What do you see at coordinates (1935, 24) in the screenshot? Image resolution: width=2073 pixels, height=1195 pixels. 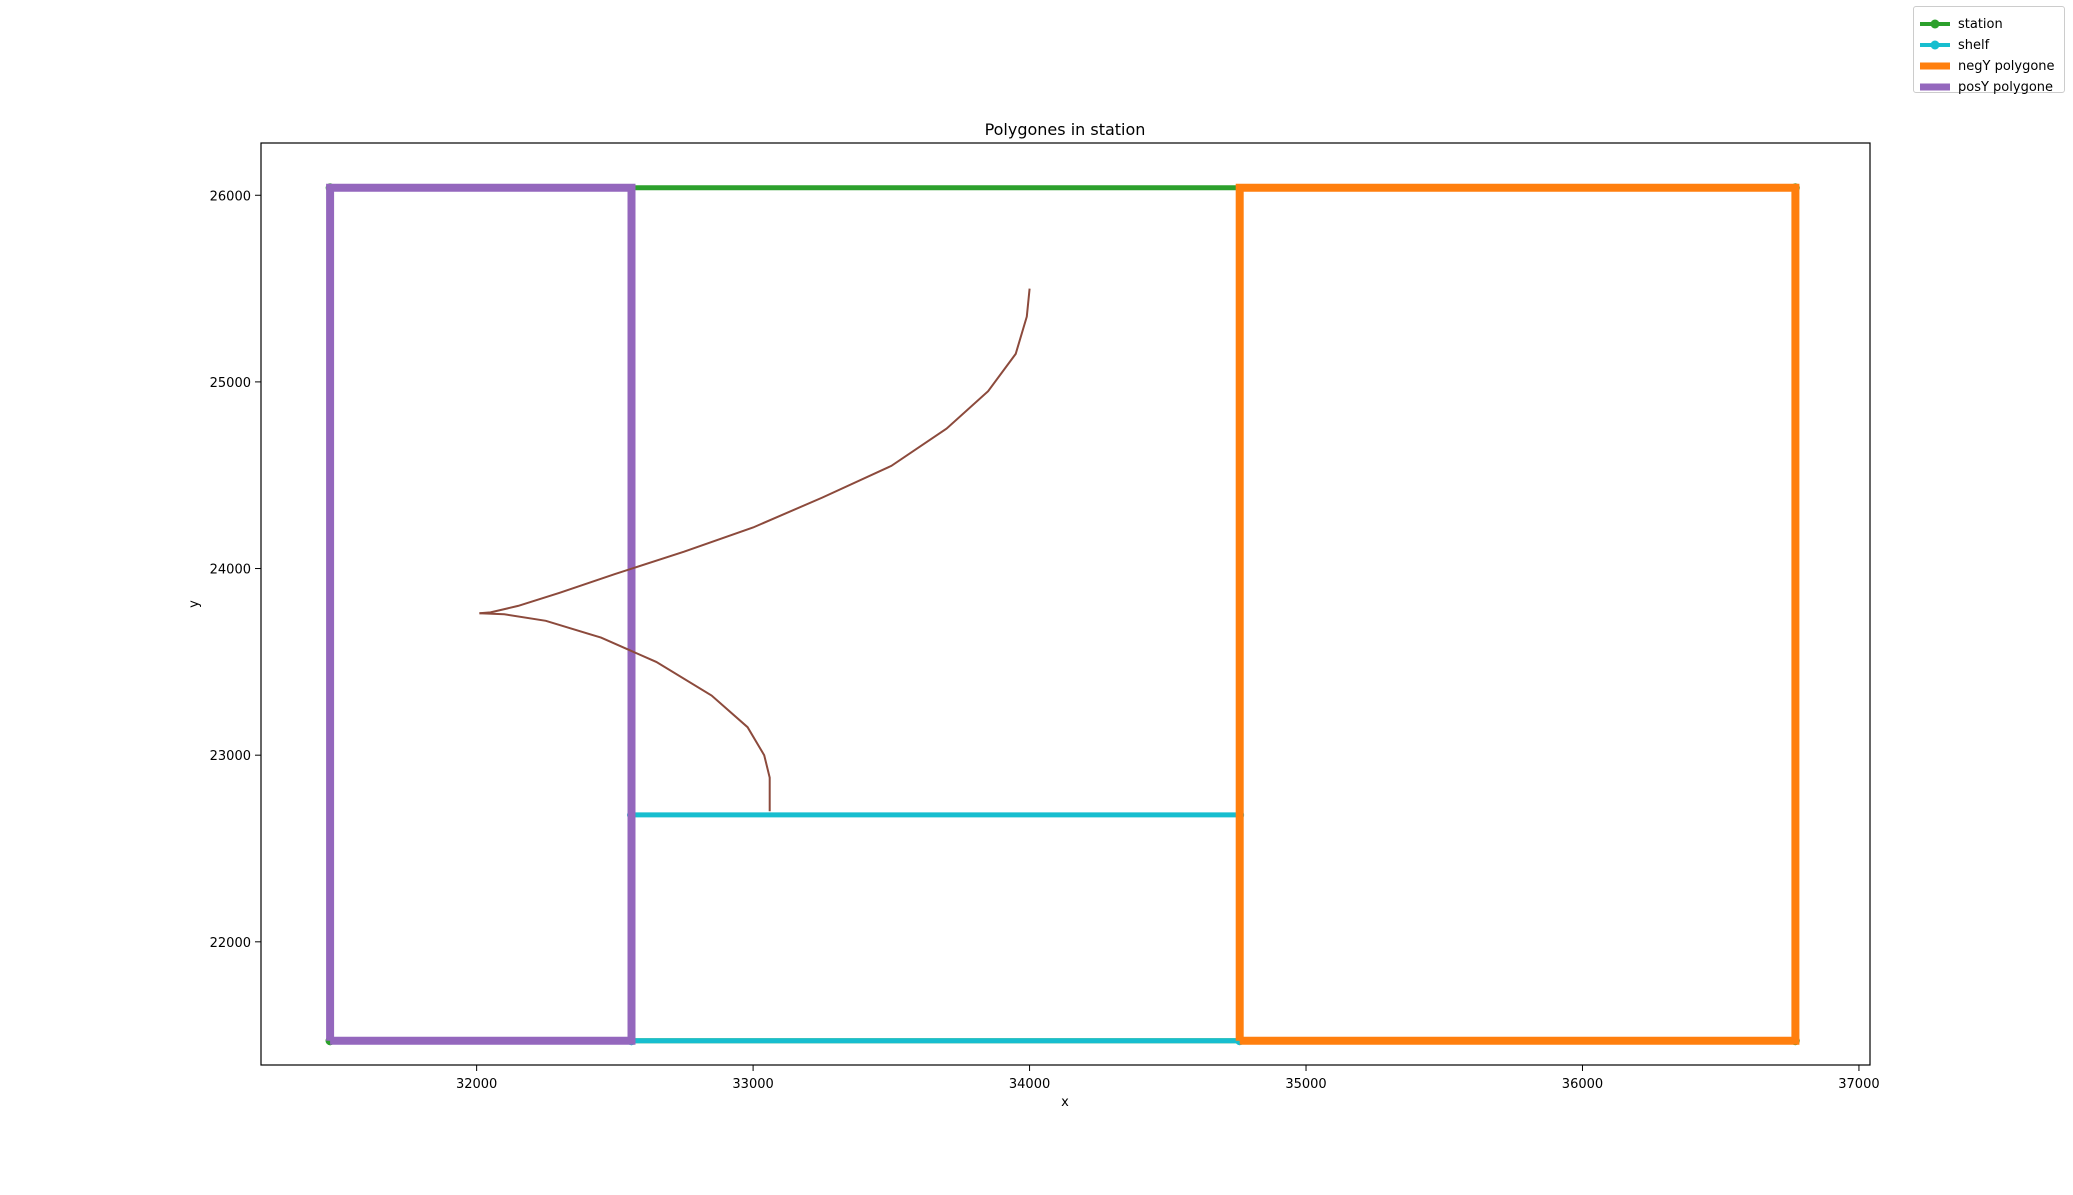 I see `station-legend-icon` at bounding box center [1935, 24].